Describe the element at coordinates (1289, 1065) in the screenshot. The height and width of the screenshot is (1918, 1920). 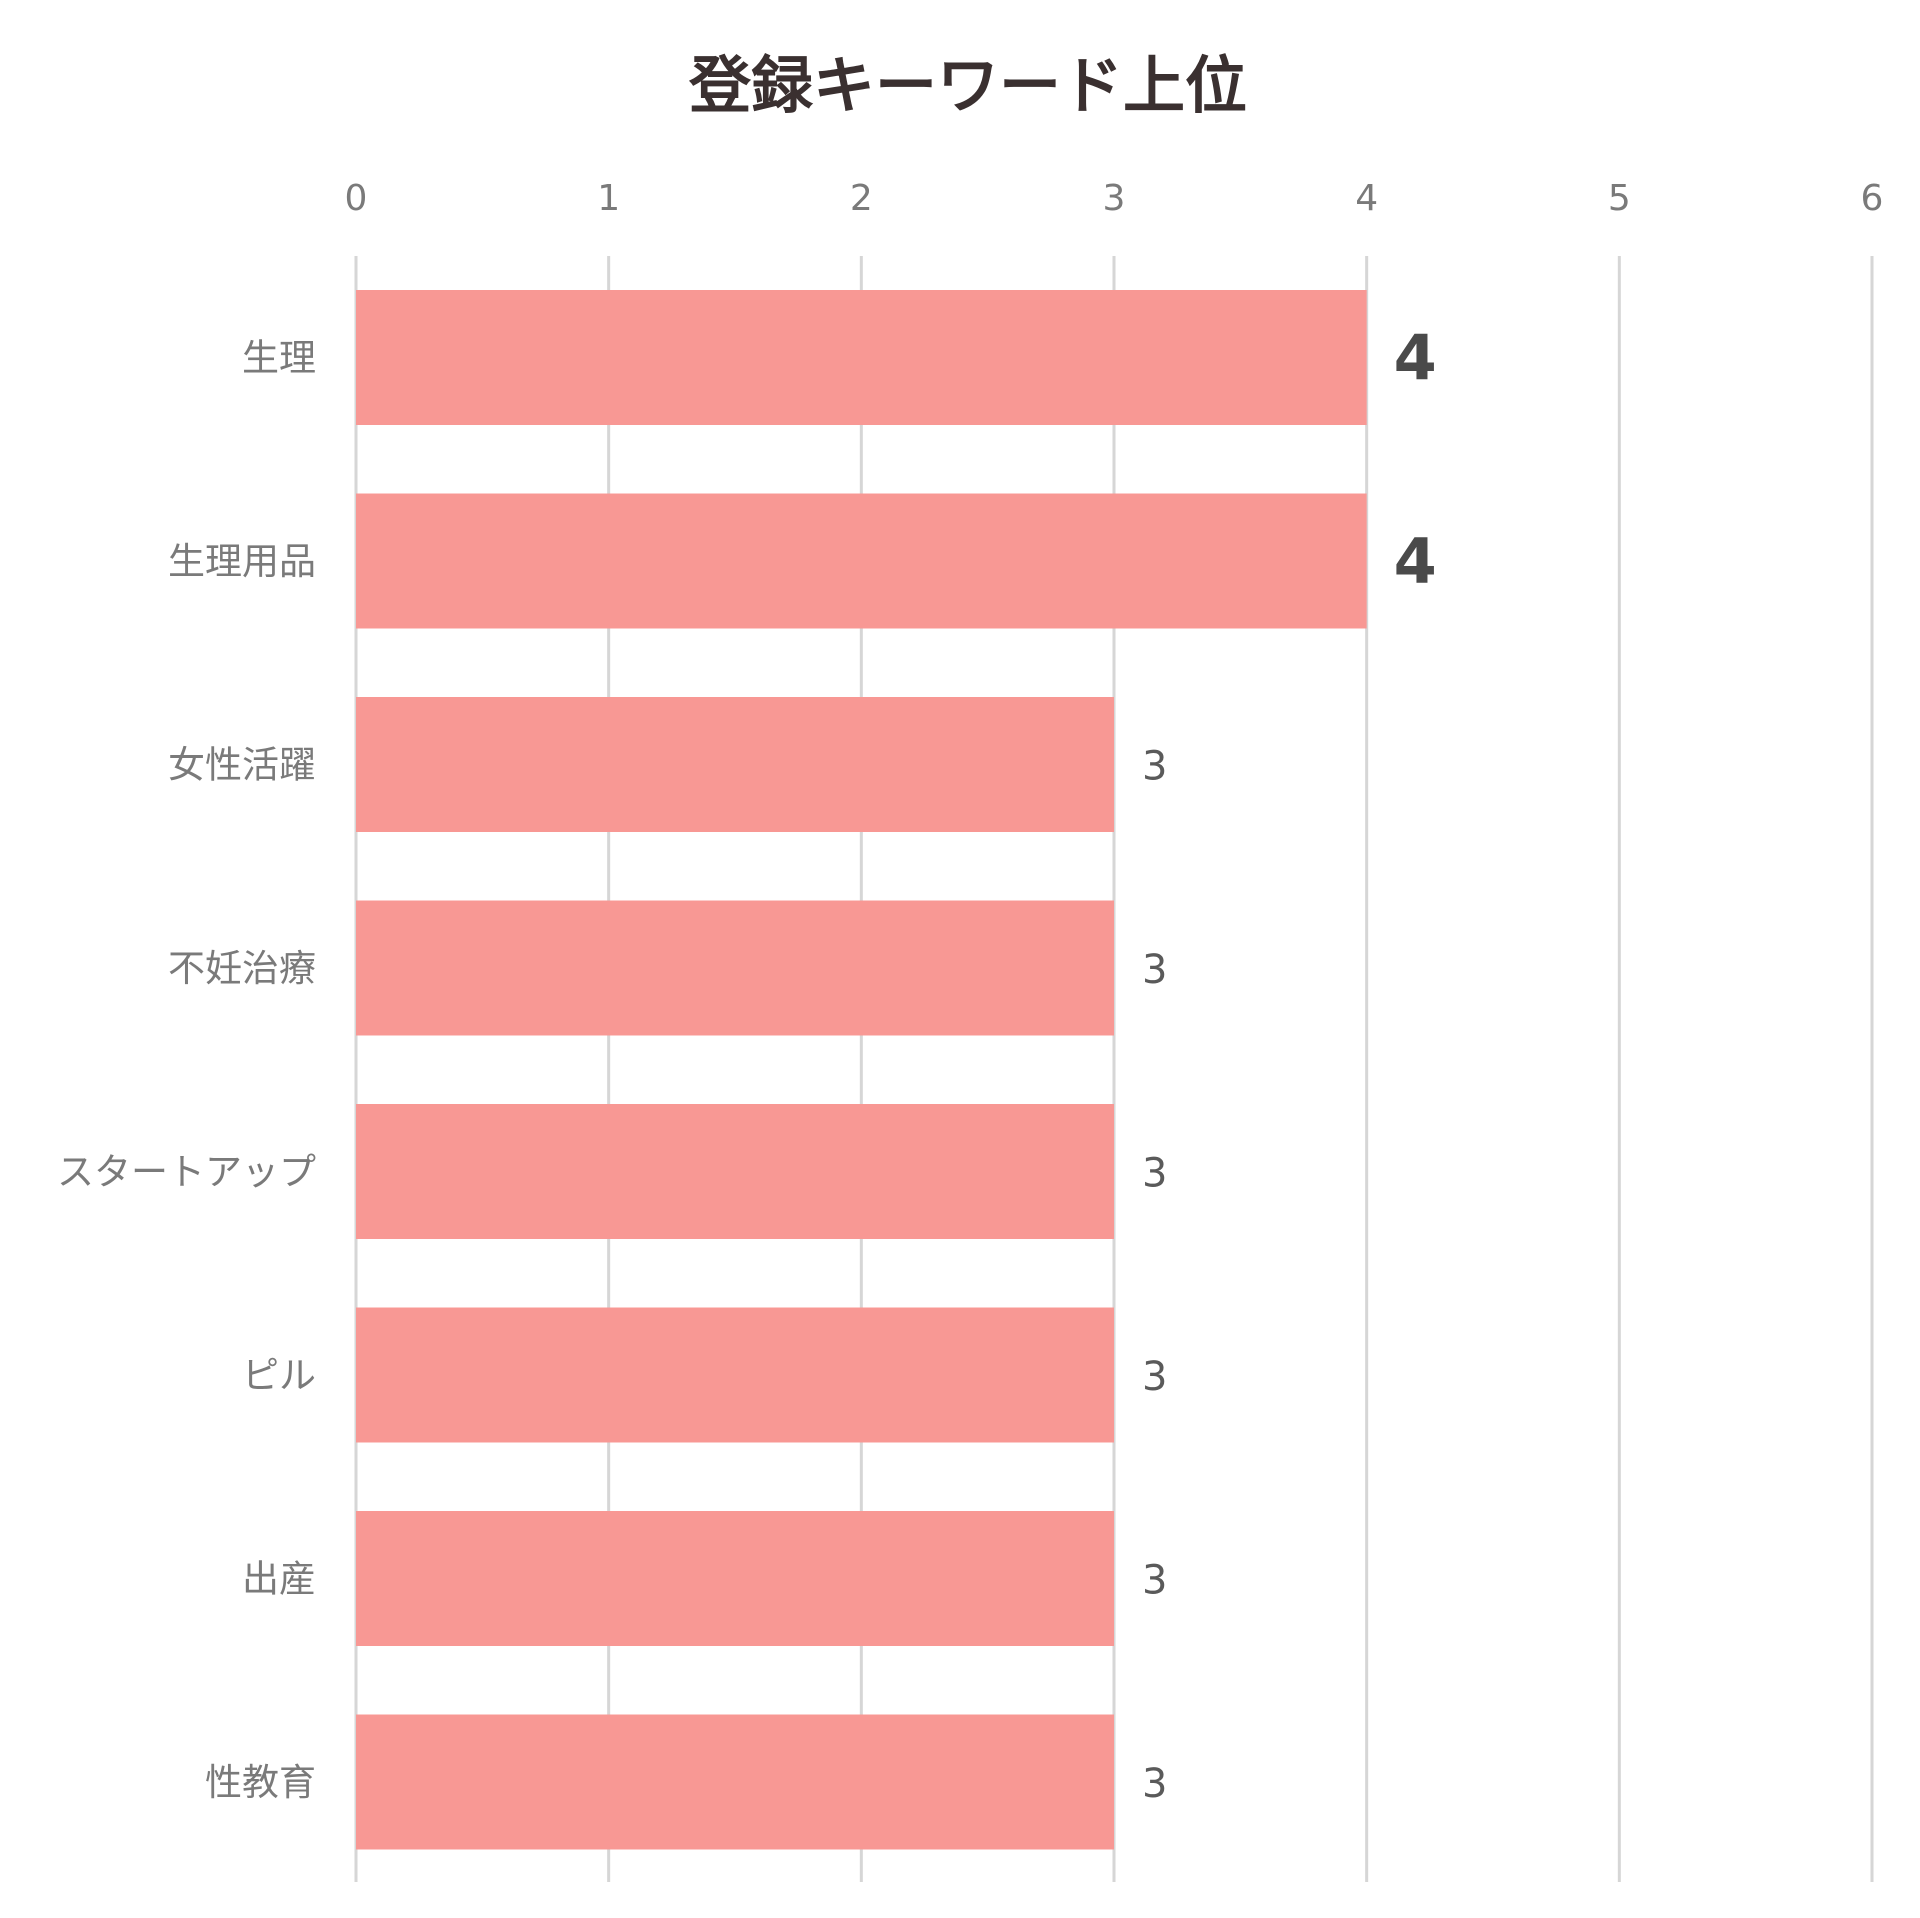
I see `value-labels: 4 4 3 3 3 3 3 3` at that location.